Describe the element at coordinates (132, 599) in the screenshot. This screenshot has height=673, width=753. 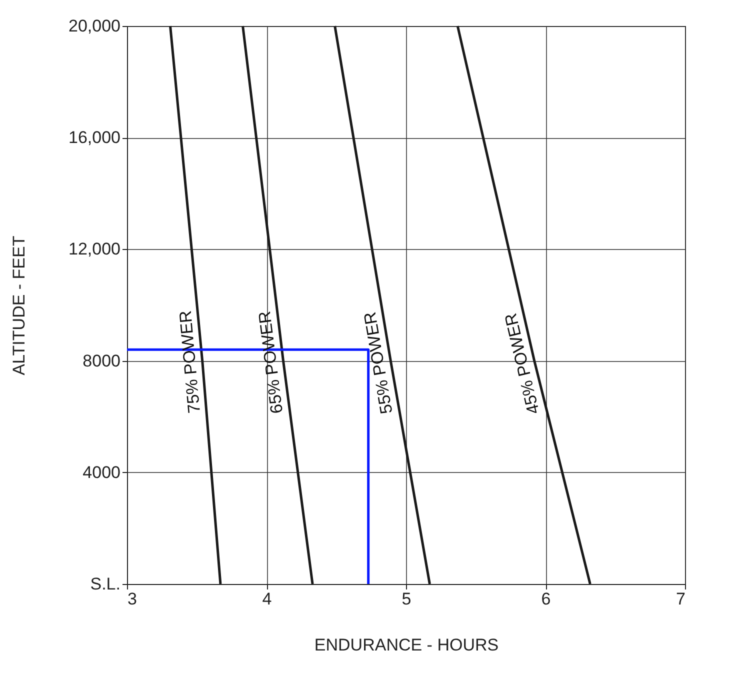
I see `x-tick-label: 3` at that location.